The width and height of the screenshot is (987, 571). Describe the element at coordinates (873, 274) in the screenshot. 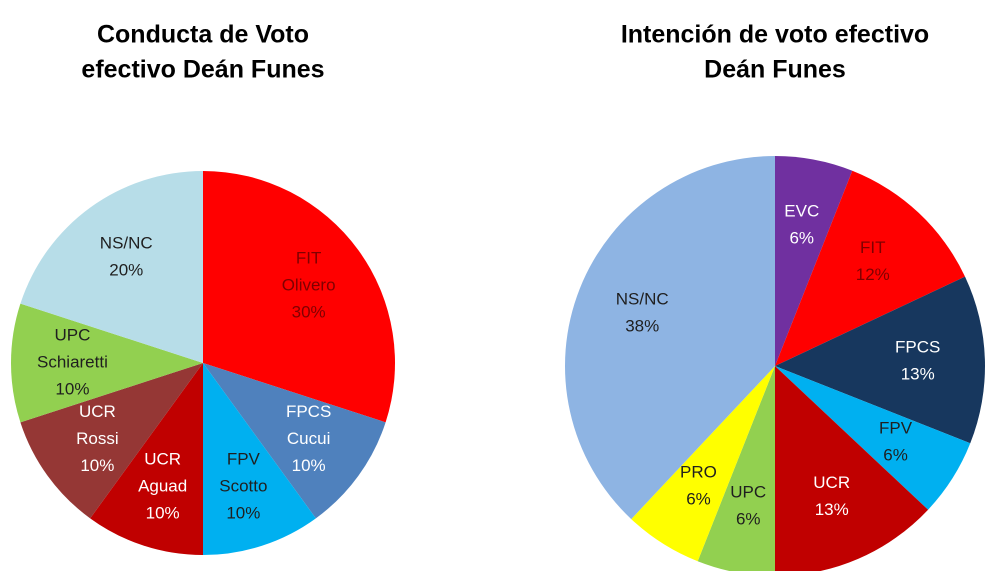

I see `data-label: 12%` at that location.